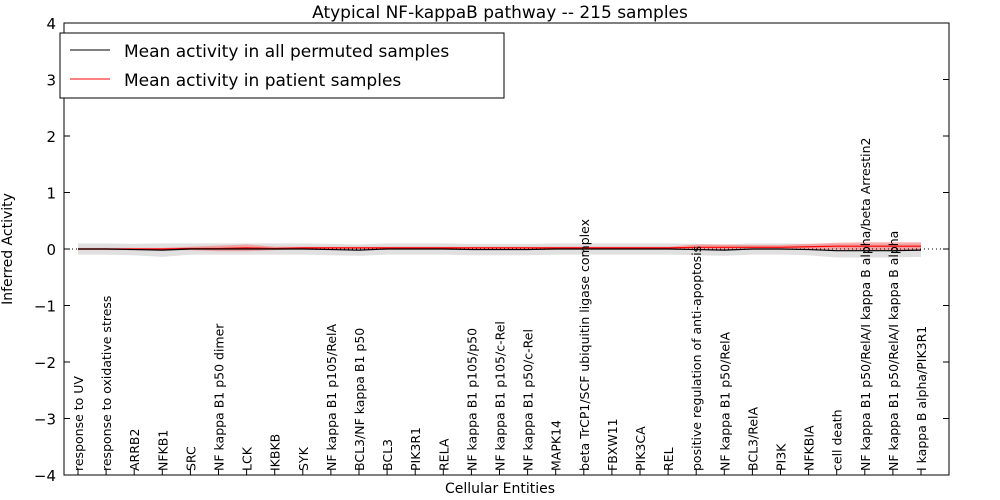  I want to click on x-tick-label: ARRB2, so click(134, 450).